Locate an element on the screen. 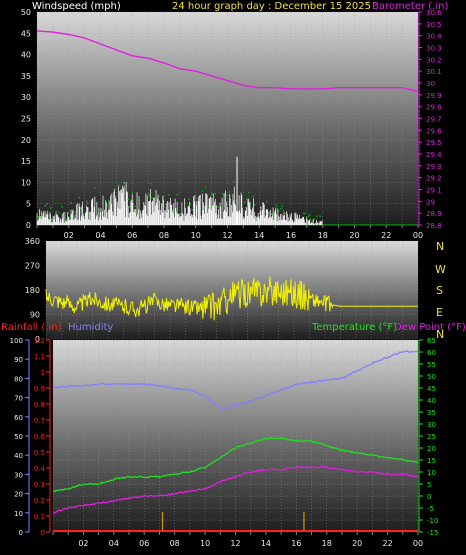 This screenshot has height=555, width=466. direction-y-tick-label: 360 is located at coordinates (32, 241).